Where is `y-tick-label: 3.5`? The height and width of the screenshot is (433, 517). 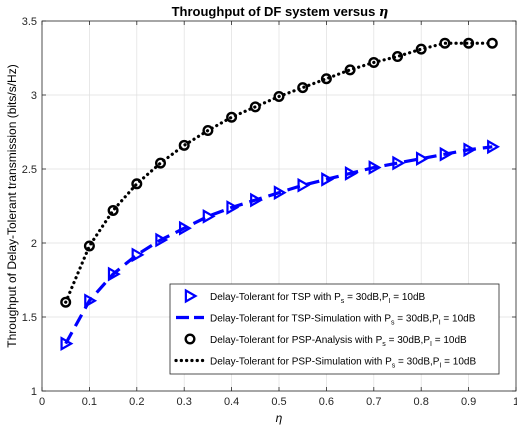 y-tick-label: 3.5 is located at coordinates (29, 22).